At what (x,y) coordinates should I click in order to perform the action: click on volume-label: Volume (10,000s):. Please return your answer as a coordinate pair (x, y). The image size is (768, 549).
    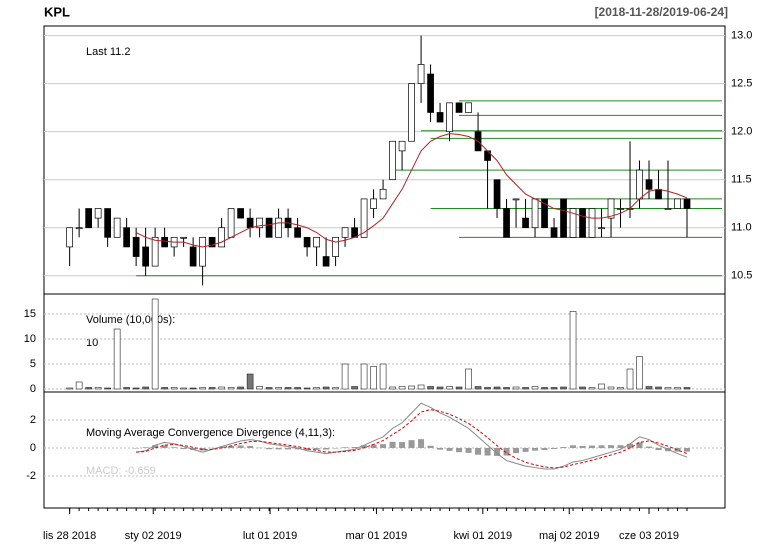
    Looking at the image, I should click on (130, 320).